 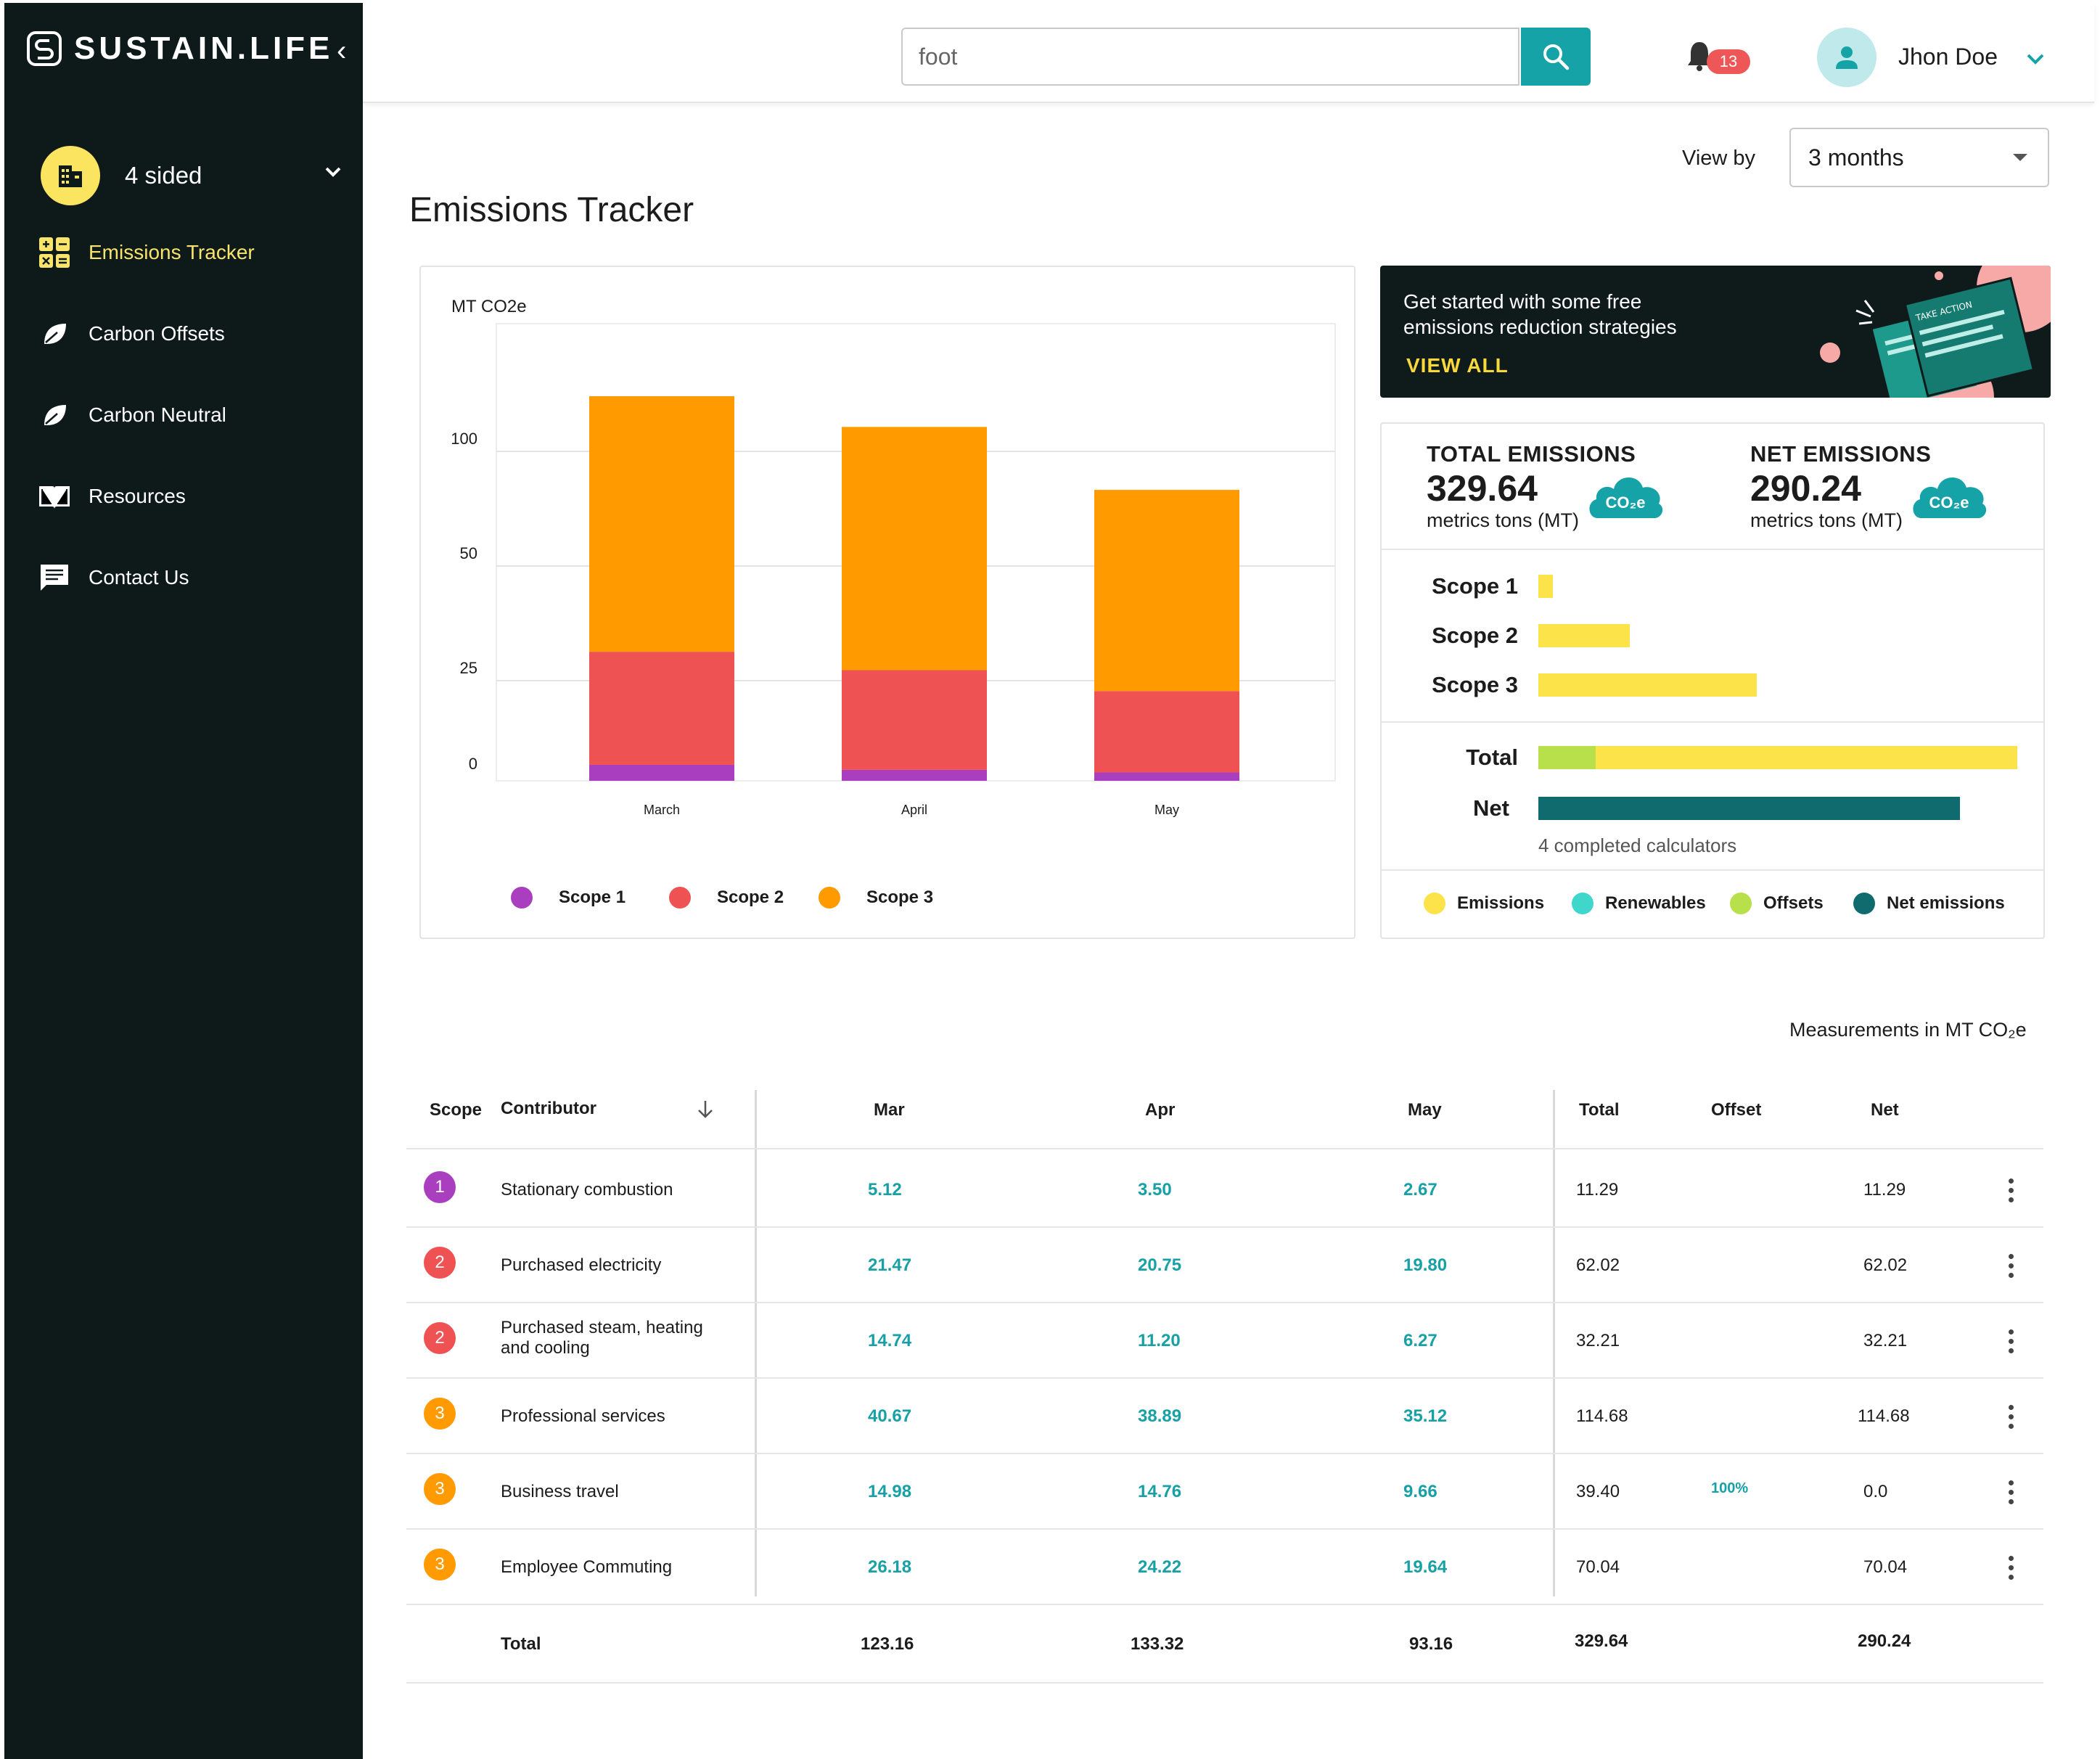 What do you see at coordinates (1457, 366) in the screenshot?
I see `view-all-link: VIEW ALL` at bounding box center [1457, 366].